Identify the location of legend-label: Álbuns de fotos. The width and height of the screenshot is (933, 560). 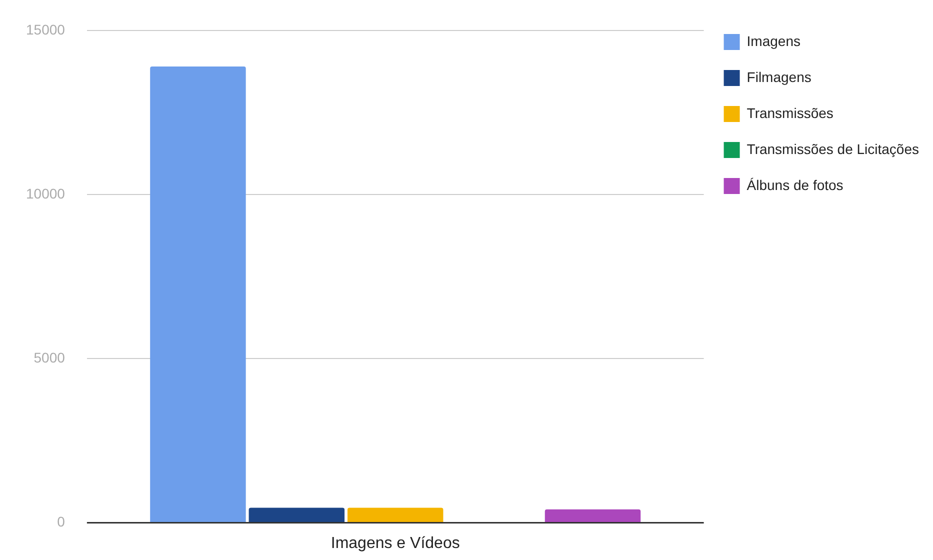
(795, 184).